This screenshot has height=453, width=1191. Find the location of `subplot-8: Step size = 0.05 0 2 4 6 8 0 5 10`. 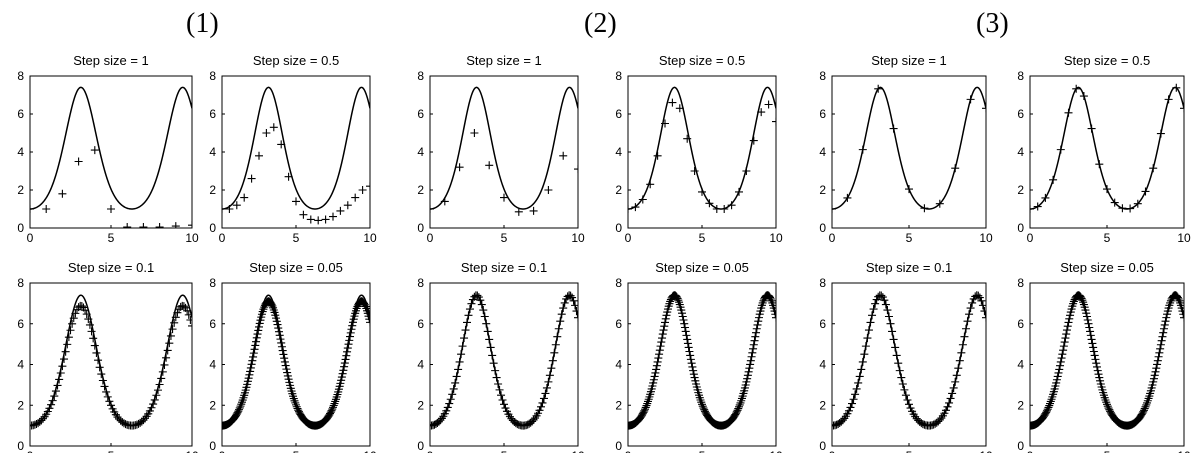

subplot-8: Step size = 0.05 0 2 4 6 8 0 5 10 is located at coordinates (699, 356).